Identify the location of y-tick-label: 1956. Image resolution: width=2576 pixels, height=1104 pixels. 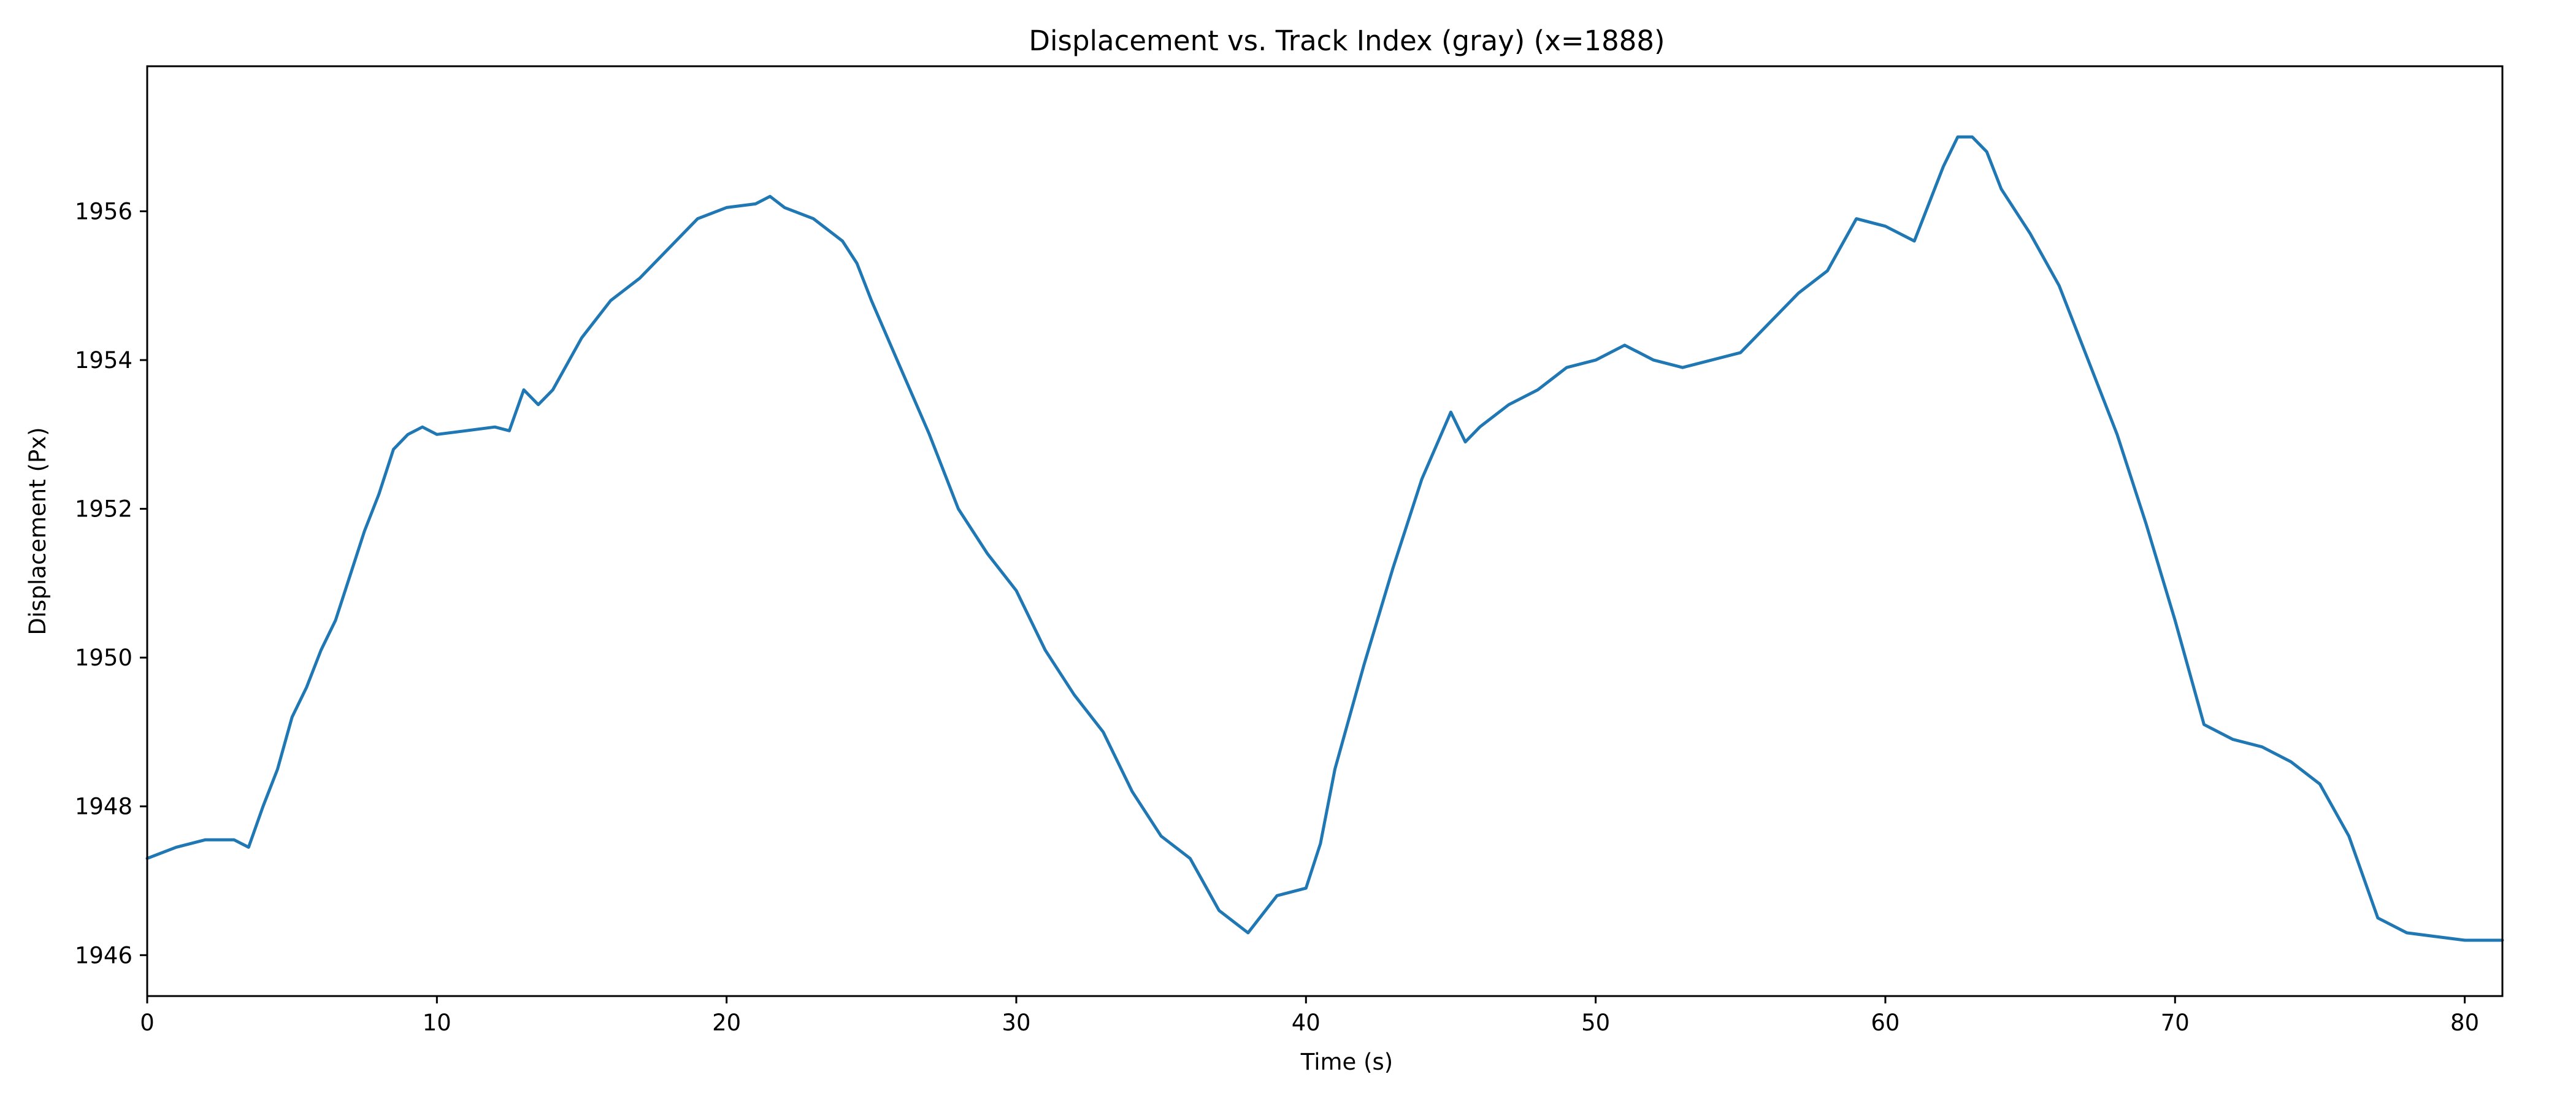
(103, 211).